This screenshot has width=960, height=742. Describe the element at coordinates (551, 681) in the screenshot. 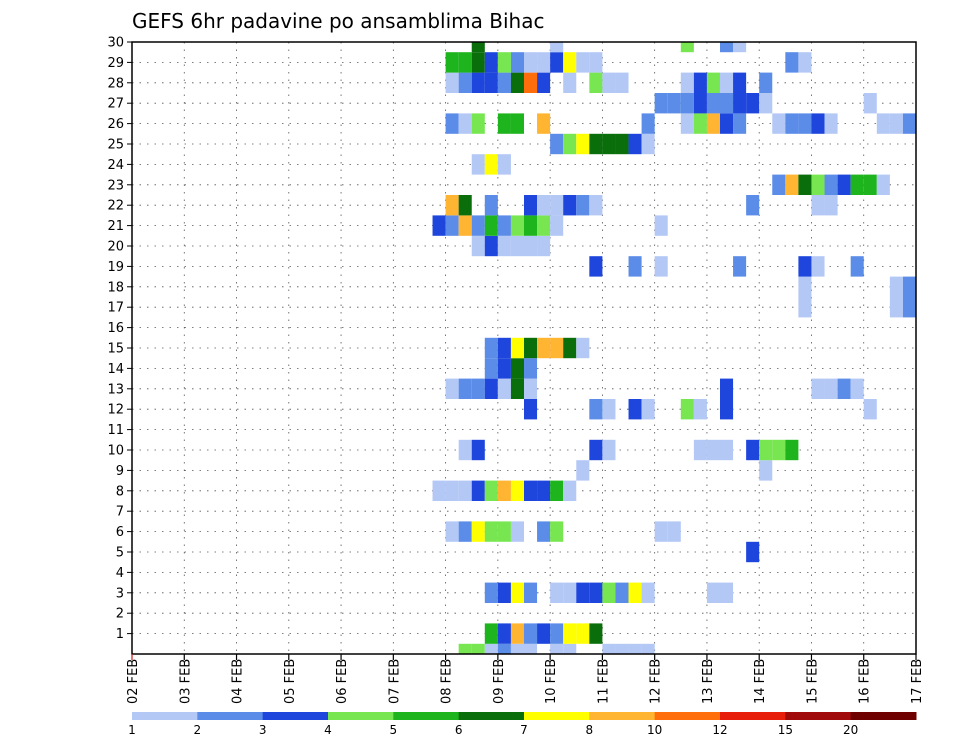

I see `x-tick-label: 10 FEB` at that location.